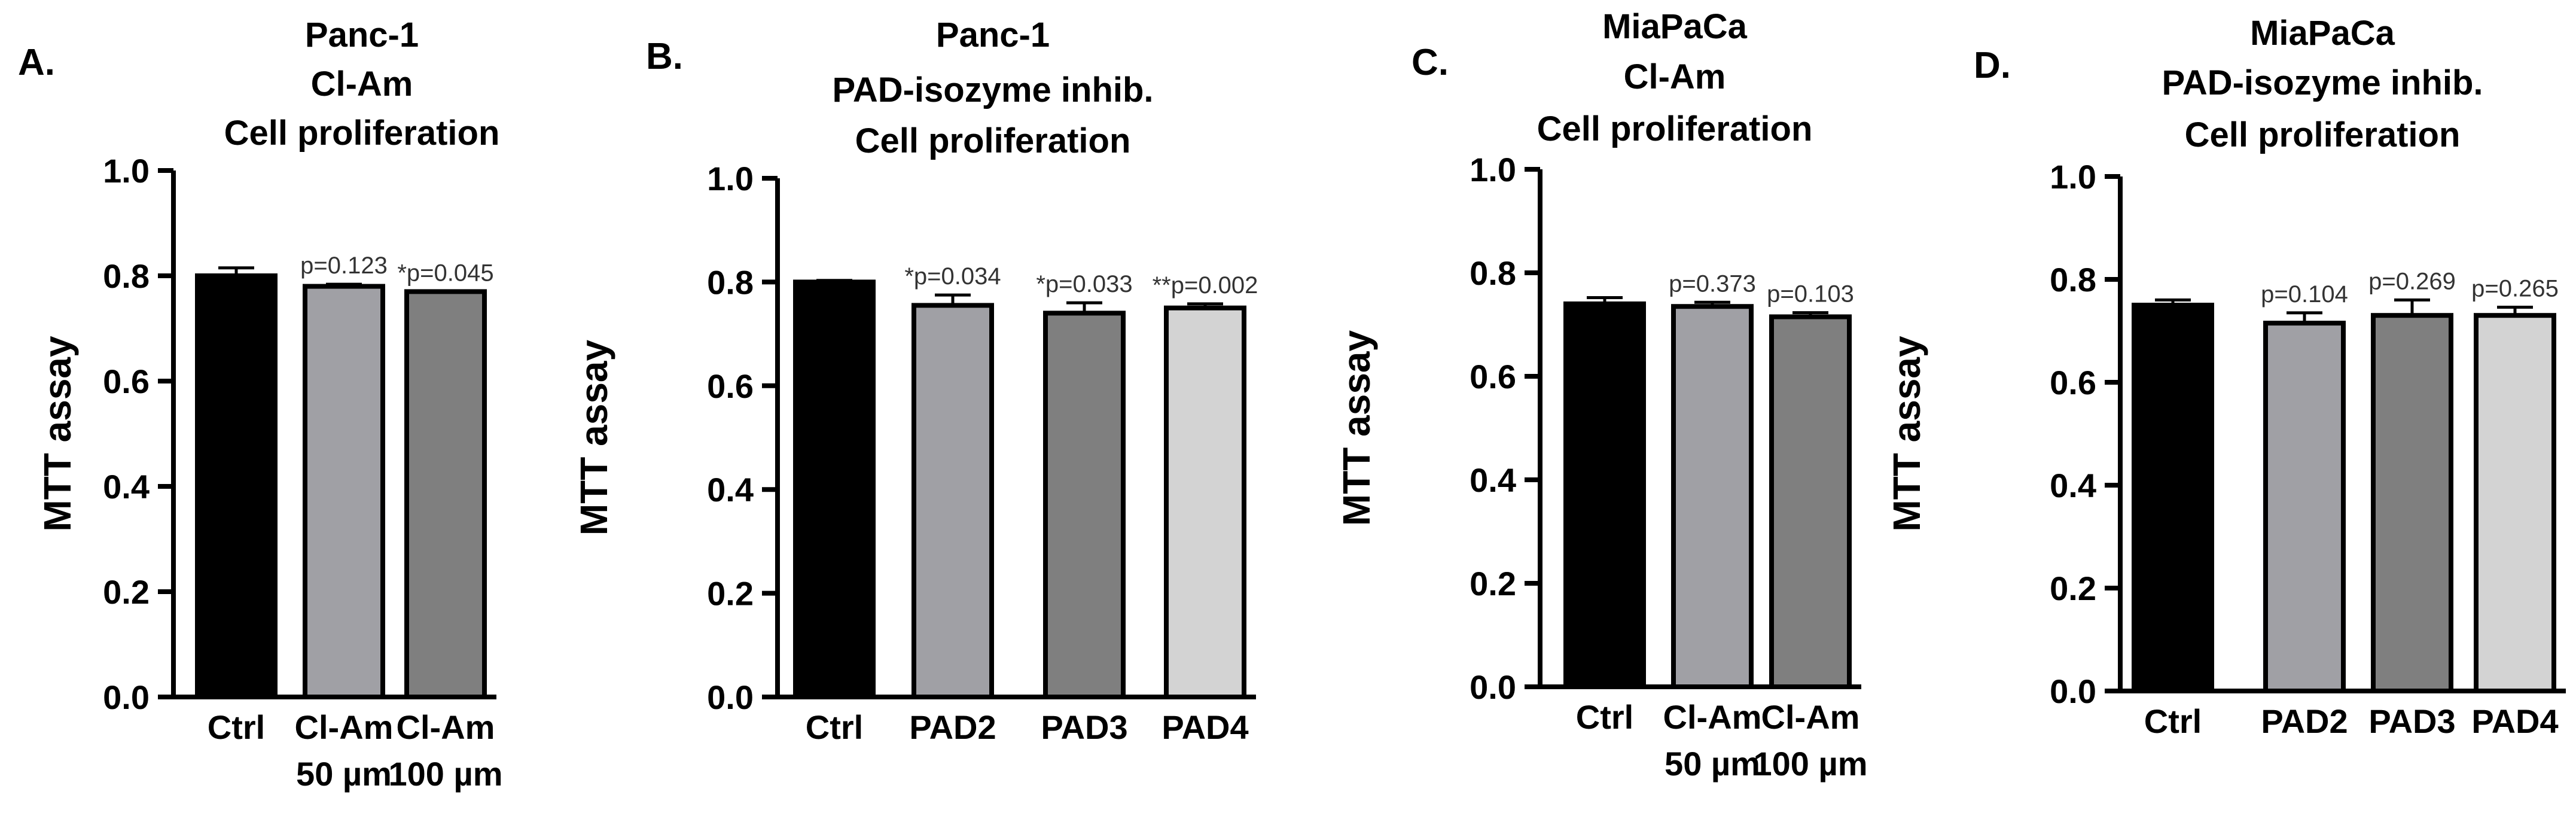  I want to click on p-value-annotation: p=0.269, so click(2412, 281).